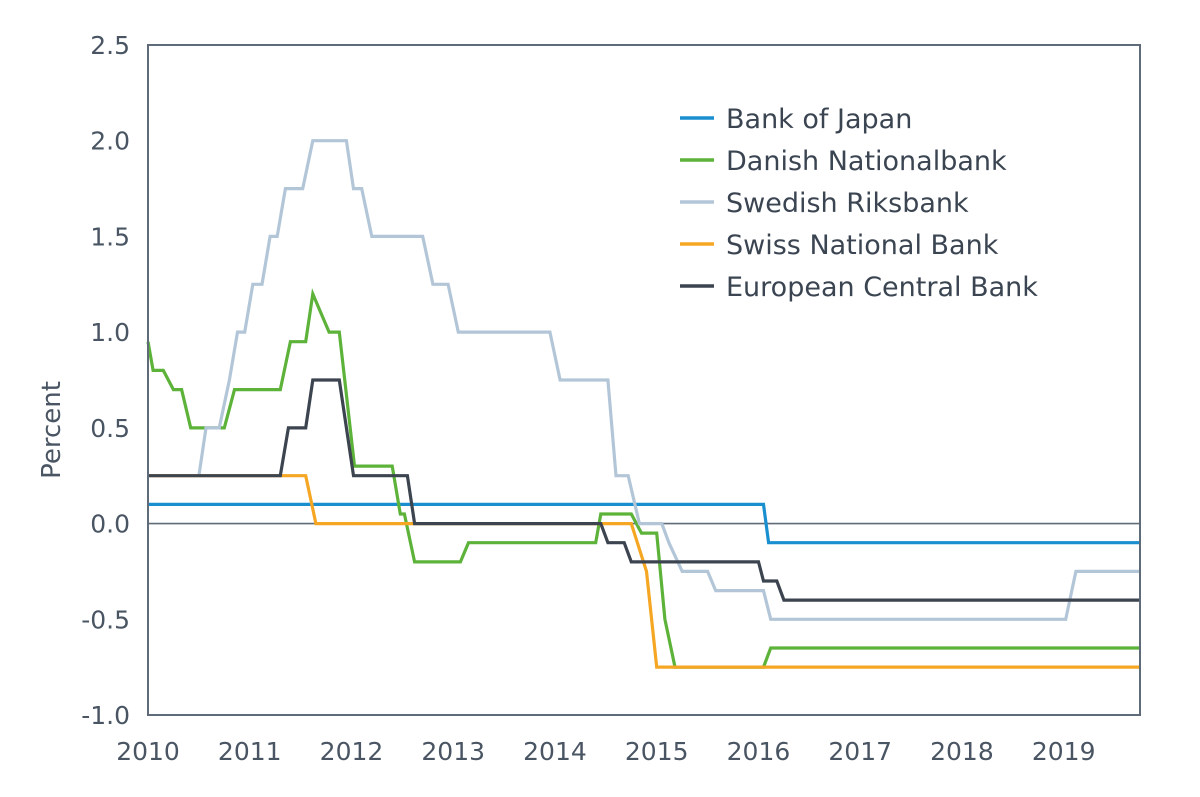 This screenshot has width=1200, height=797. What do you see at coordinates (105, 619) in the screenshot?
I see `y-tick-label: -0.5` at bounding box center [105, 619].